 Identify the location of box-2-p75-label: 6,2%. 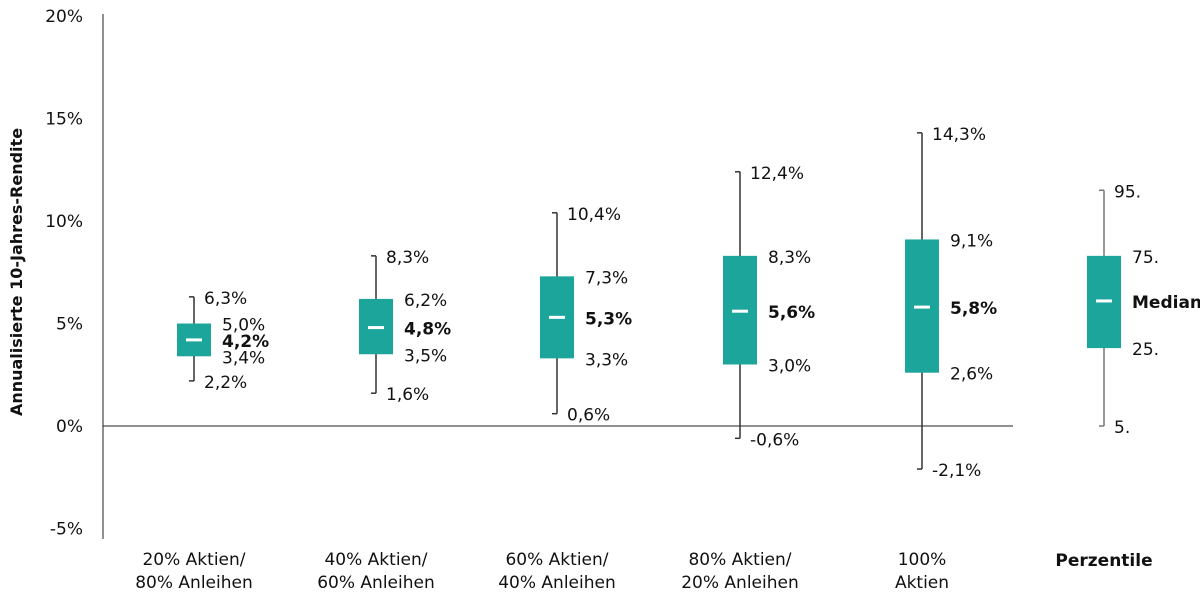
(425, 301).